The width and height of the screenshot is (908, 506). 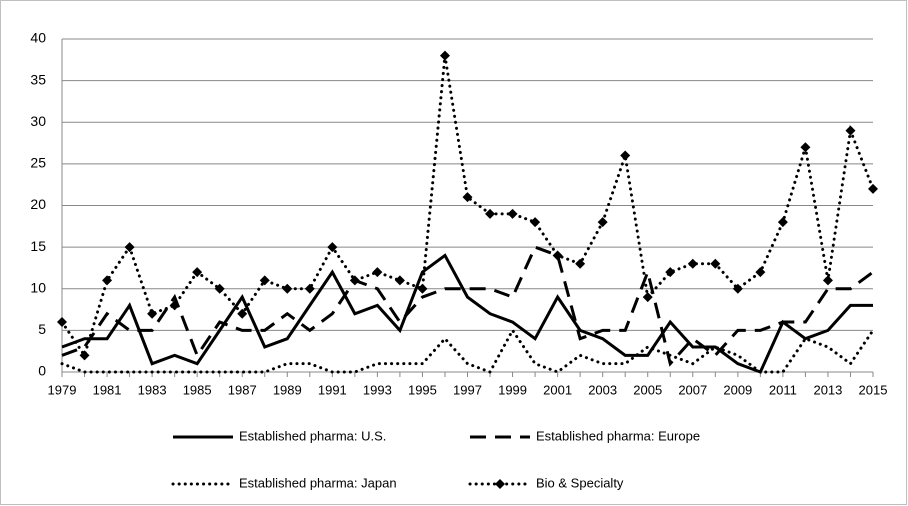 What do you see at coordinates (197, 389) in the screenshot?
I see `x-tick-label: 1985` at bounding box center [197, 389].